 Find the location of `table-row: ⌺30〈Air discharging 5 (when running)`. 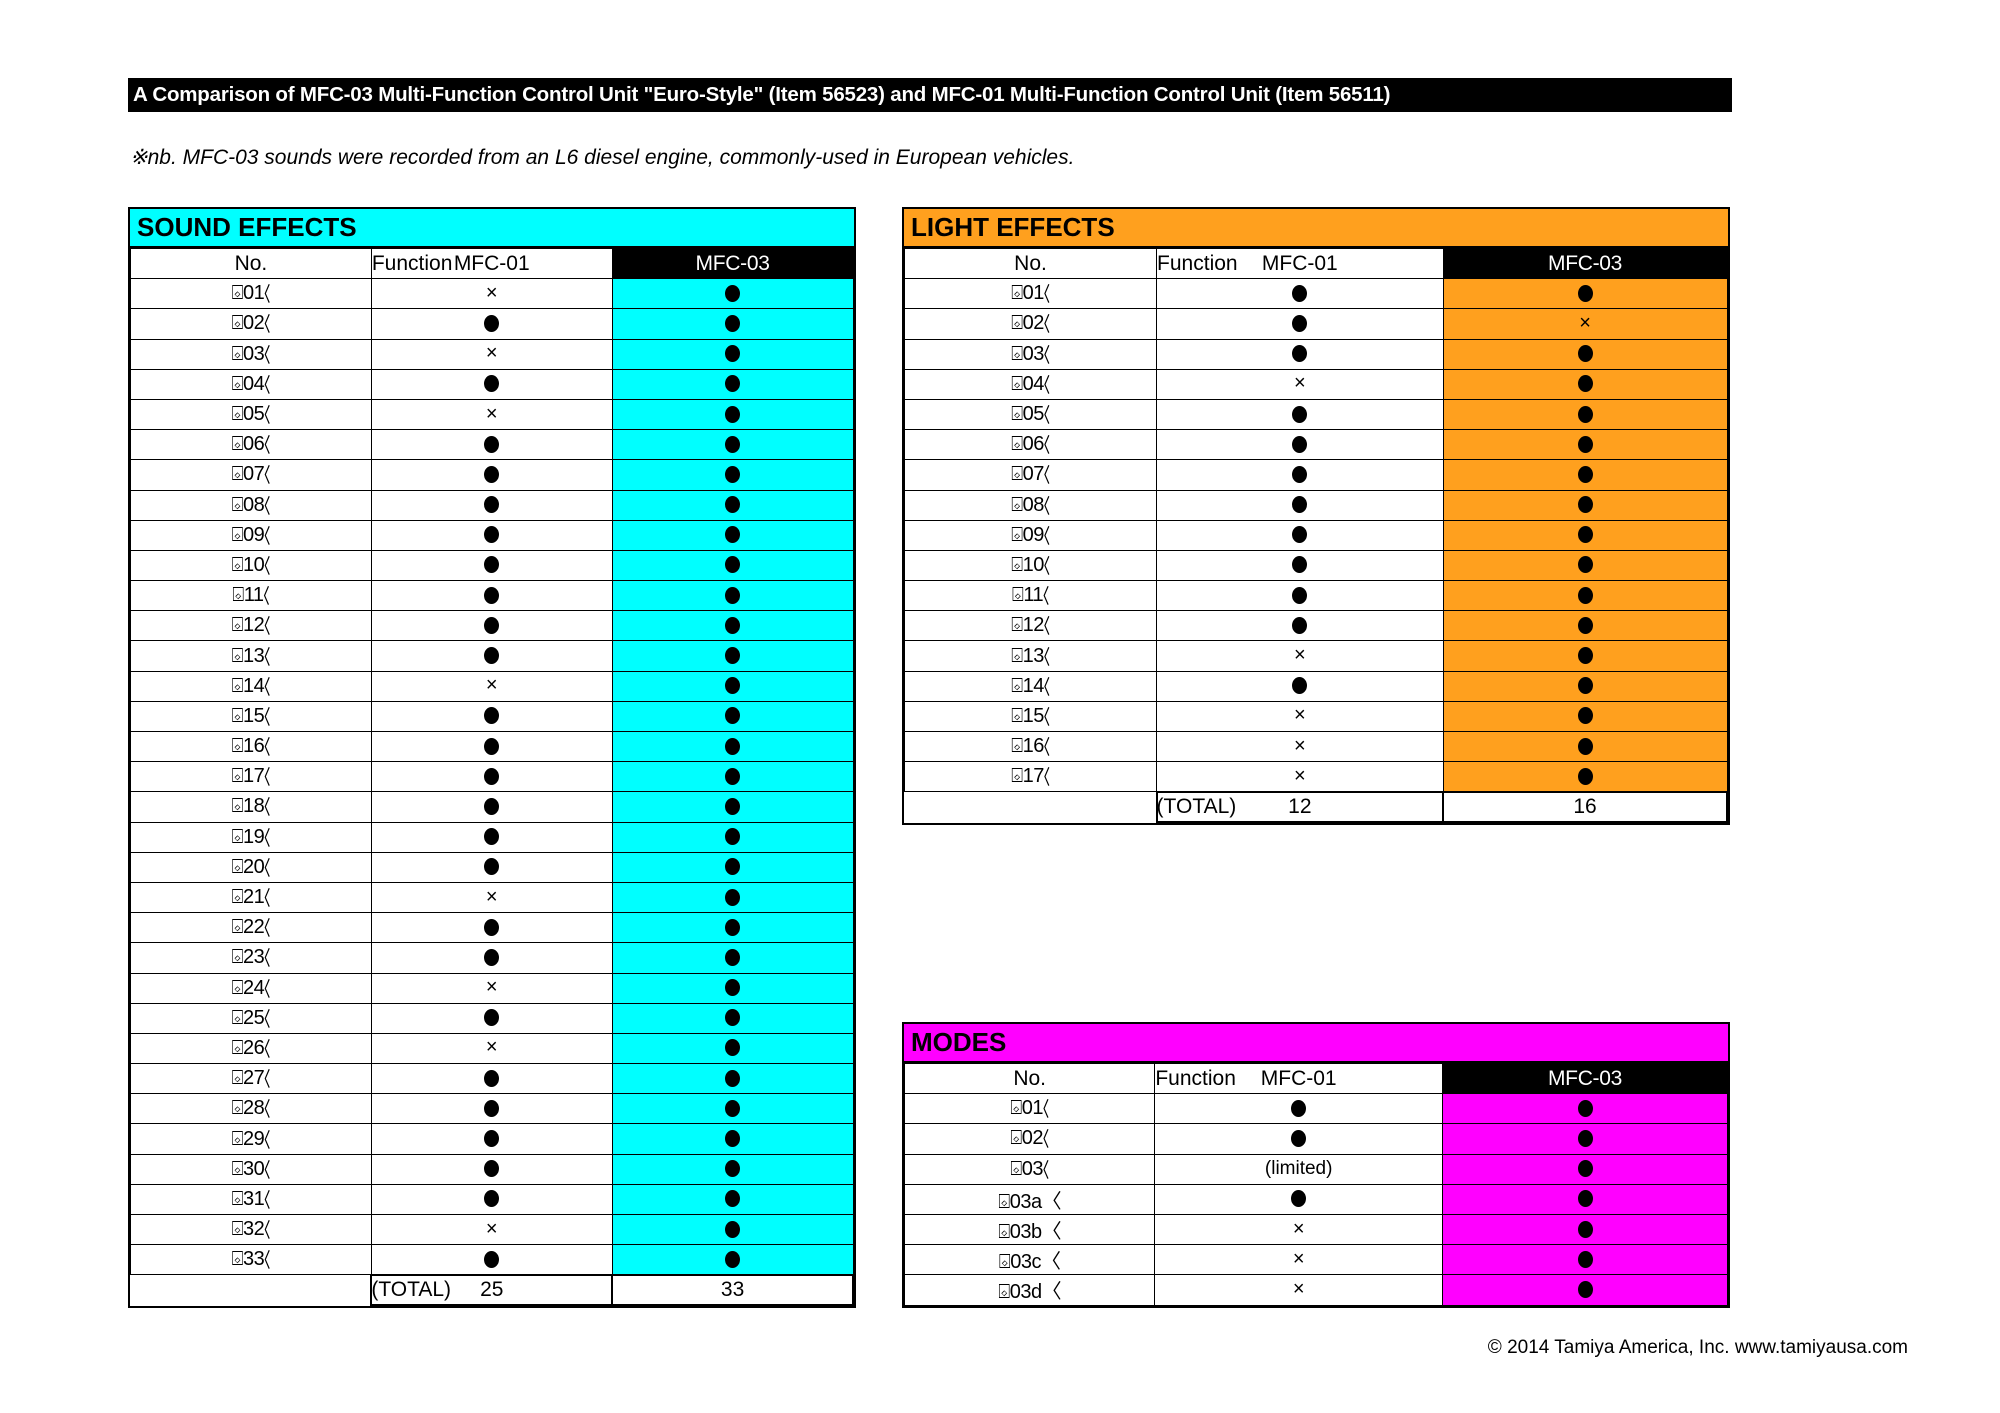

table-row: ⌺30〈Air discharging 5 (when running) is located at coordinates (492, 1169).